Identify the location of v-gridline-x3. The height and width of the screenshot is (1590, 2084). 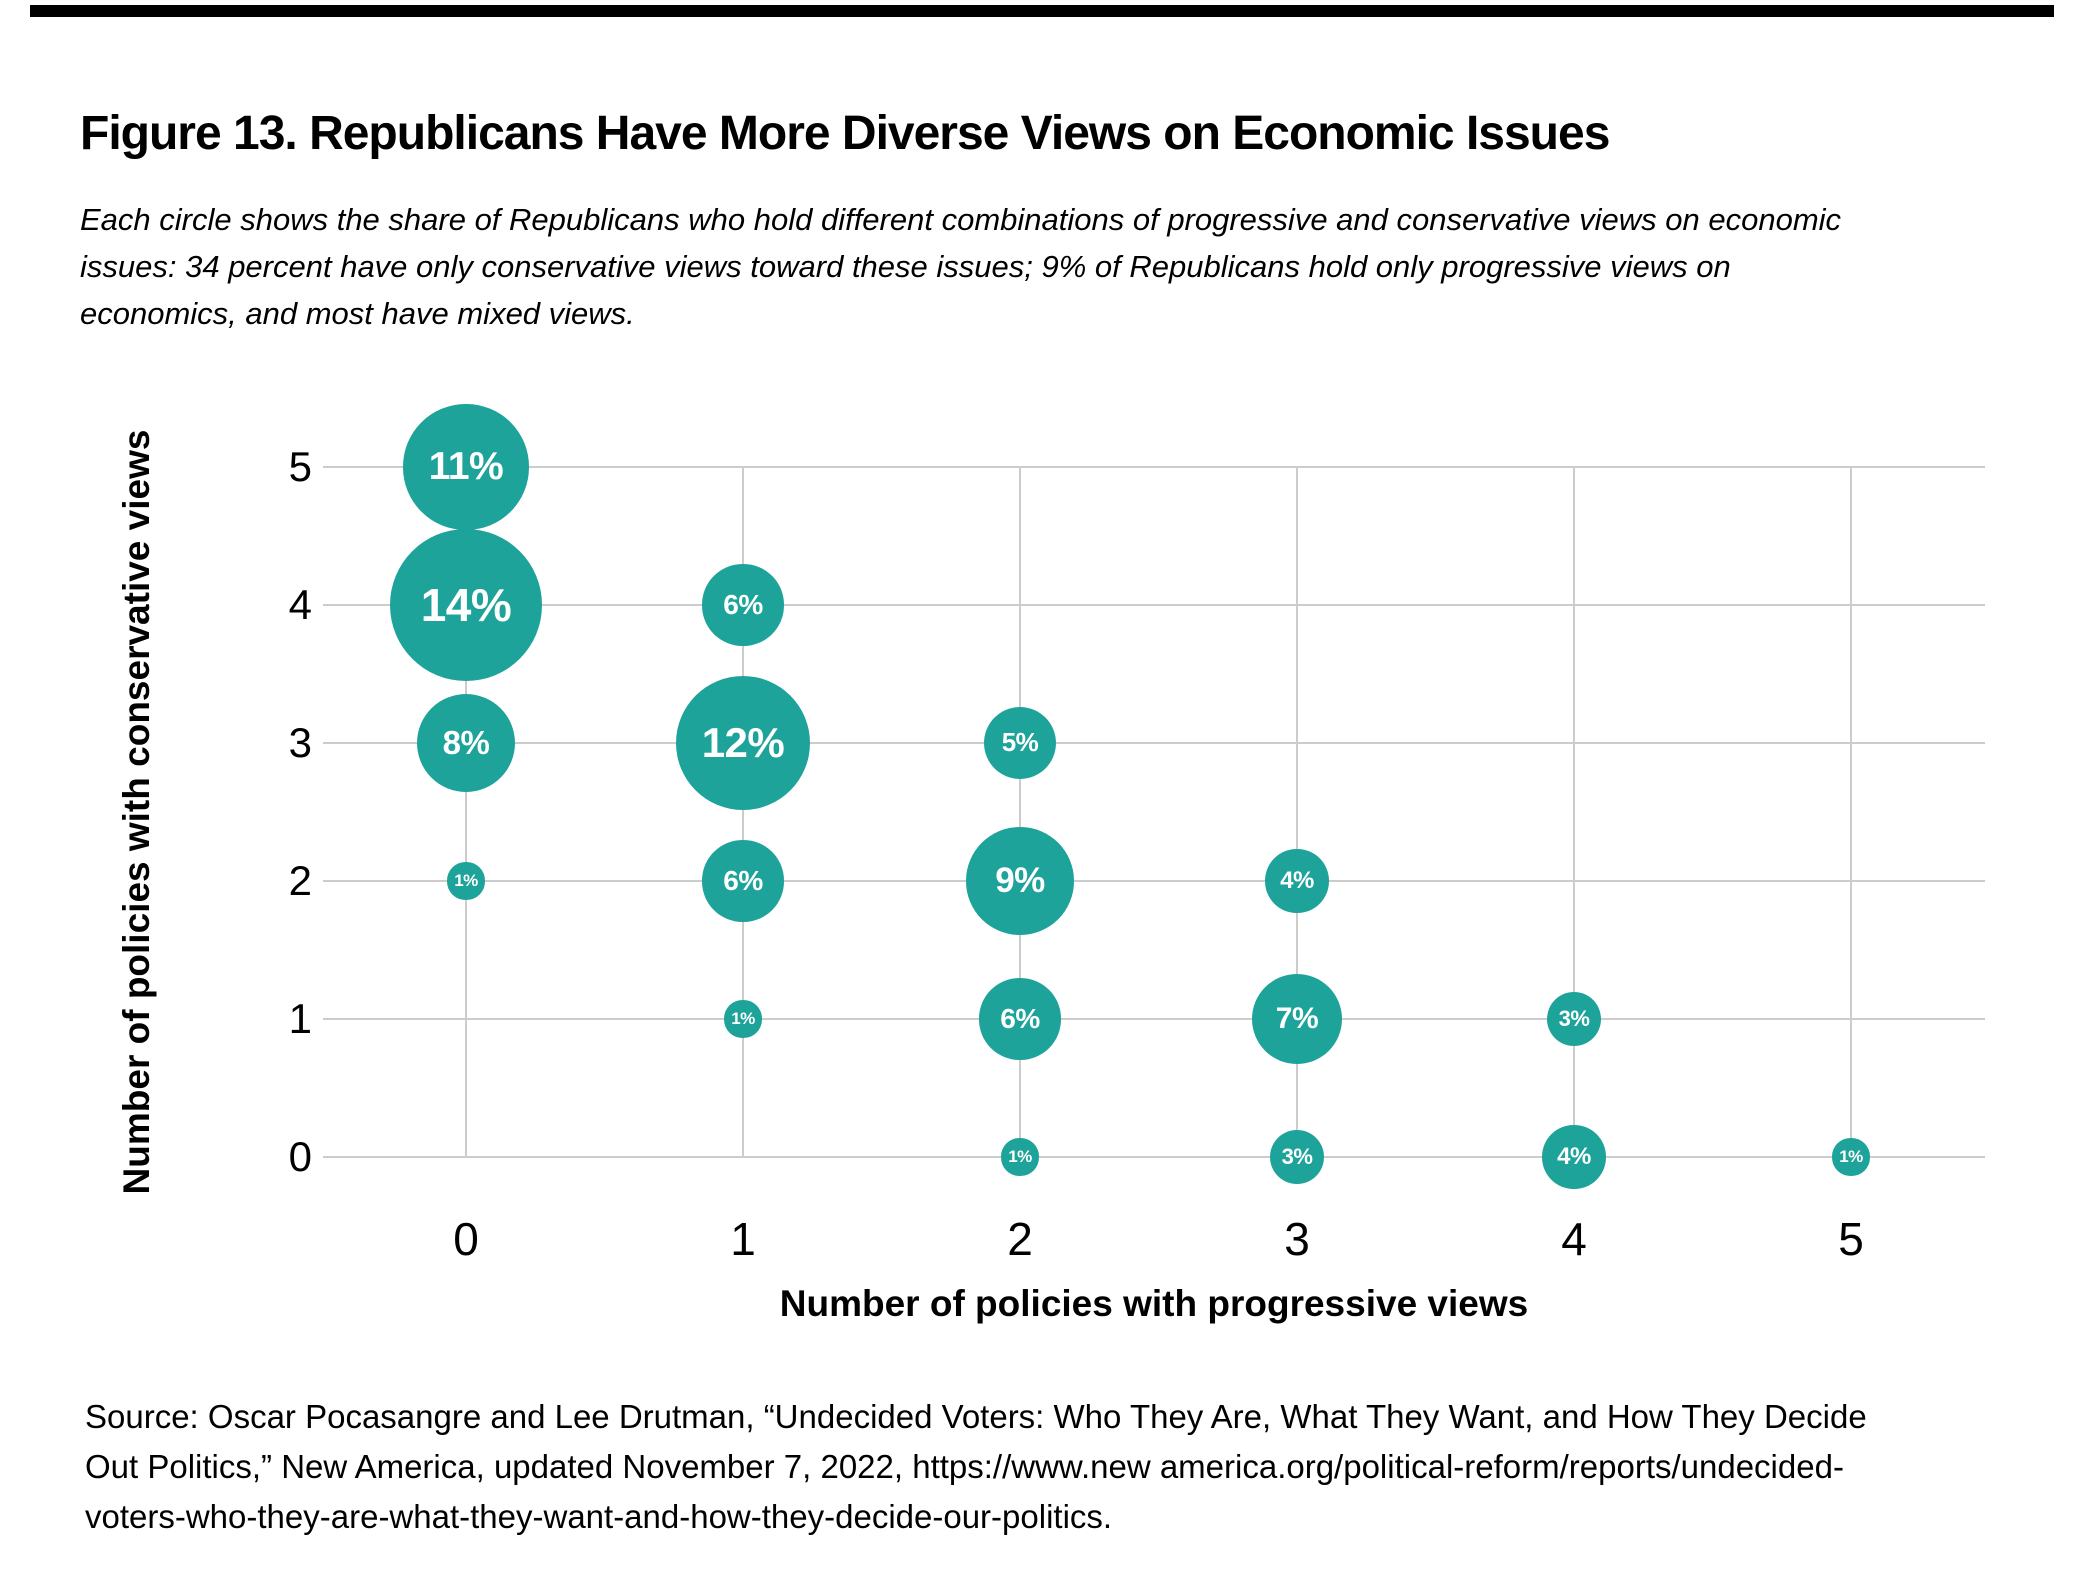
(1297, 812).